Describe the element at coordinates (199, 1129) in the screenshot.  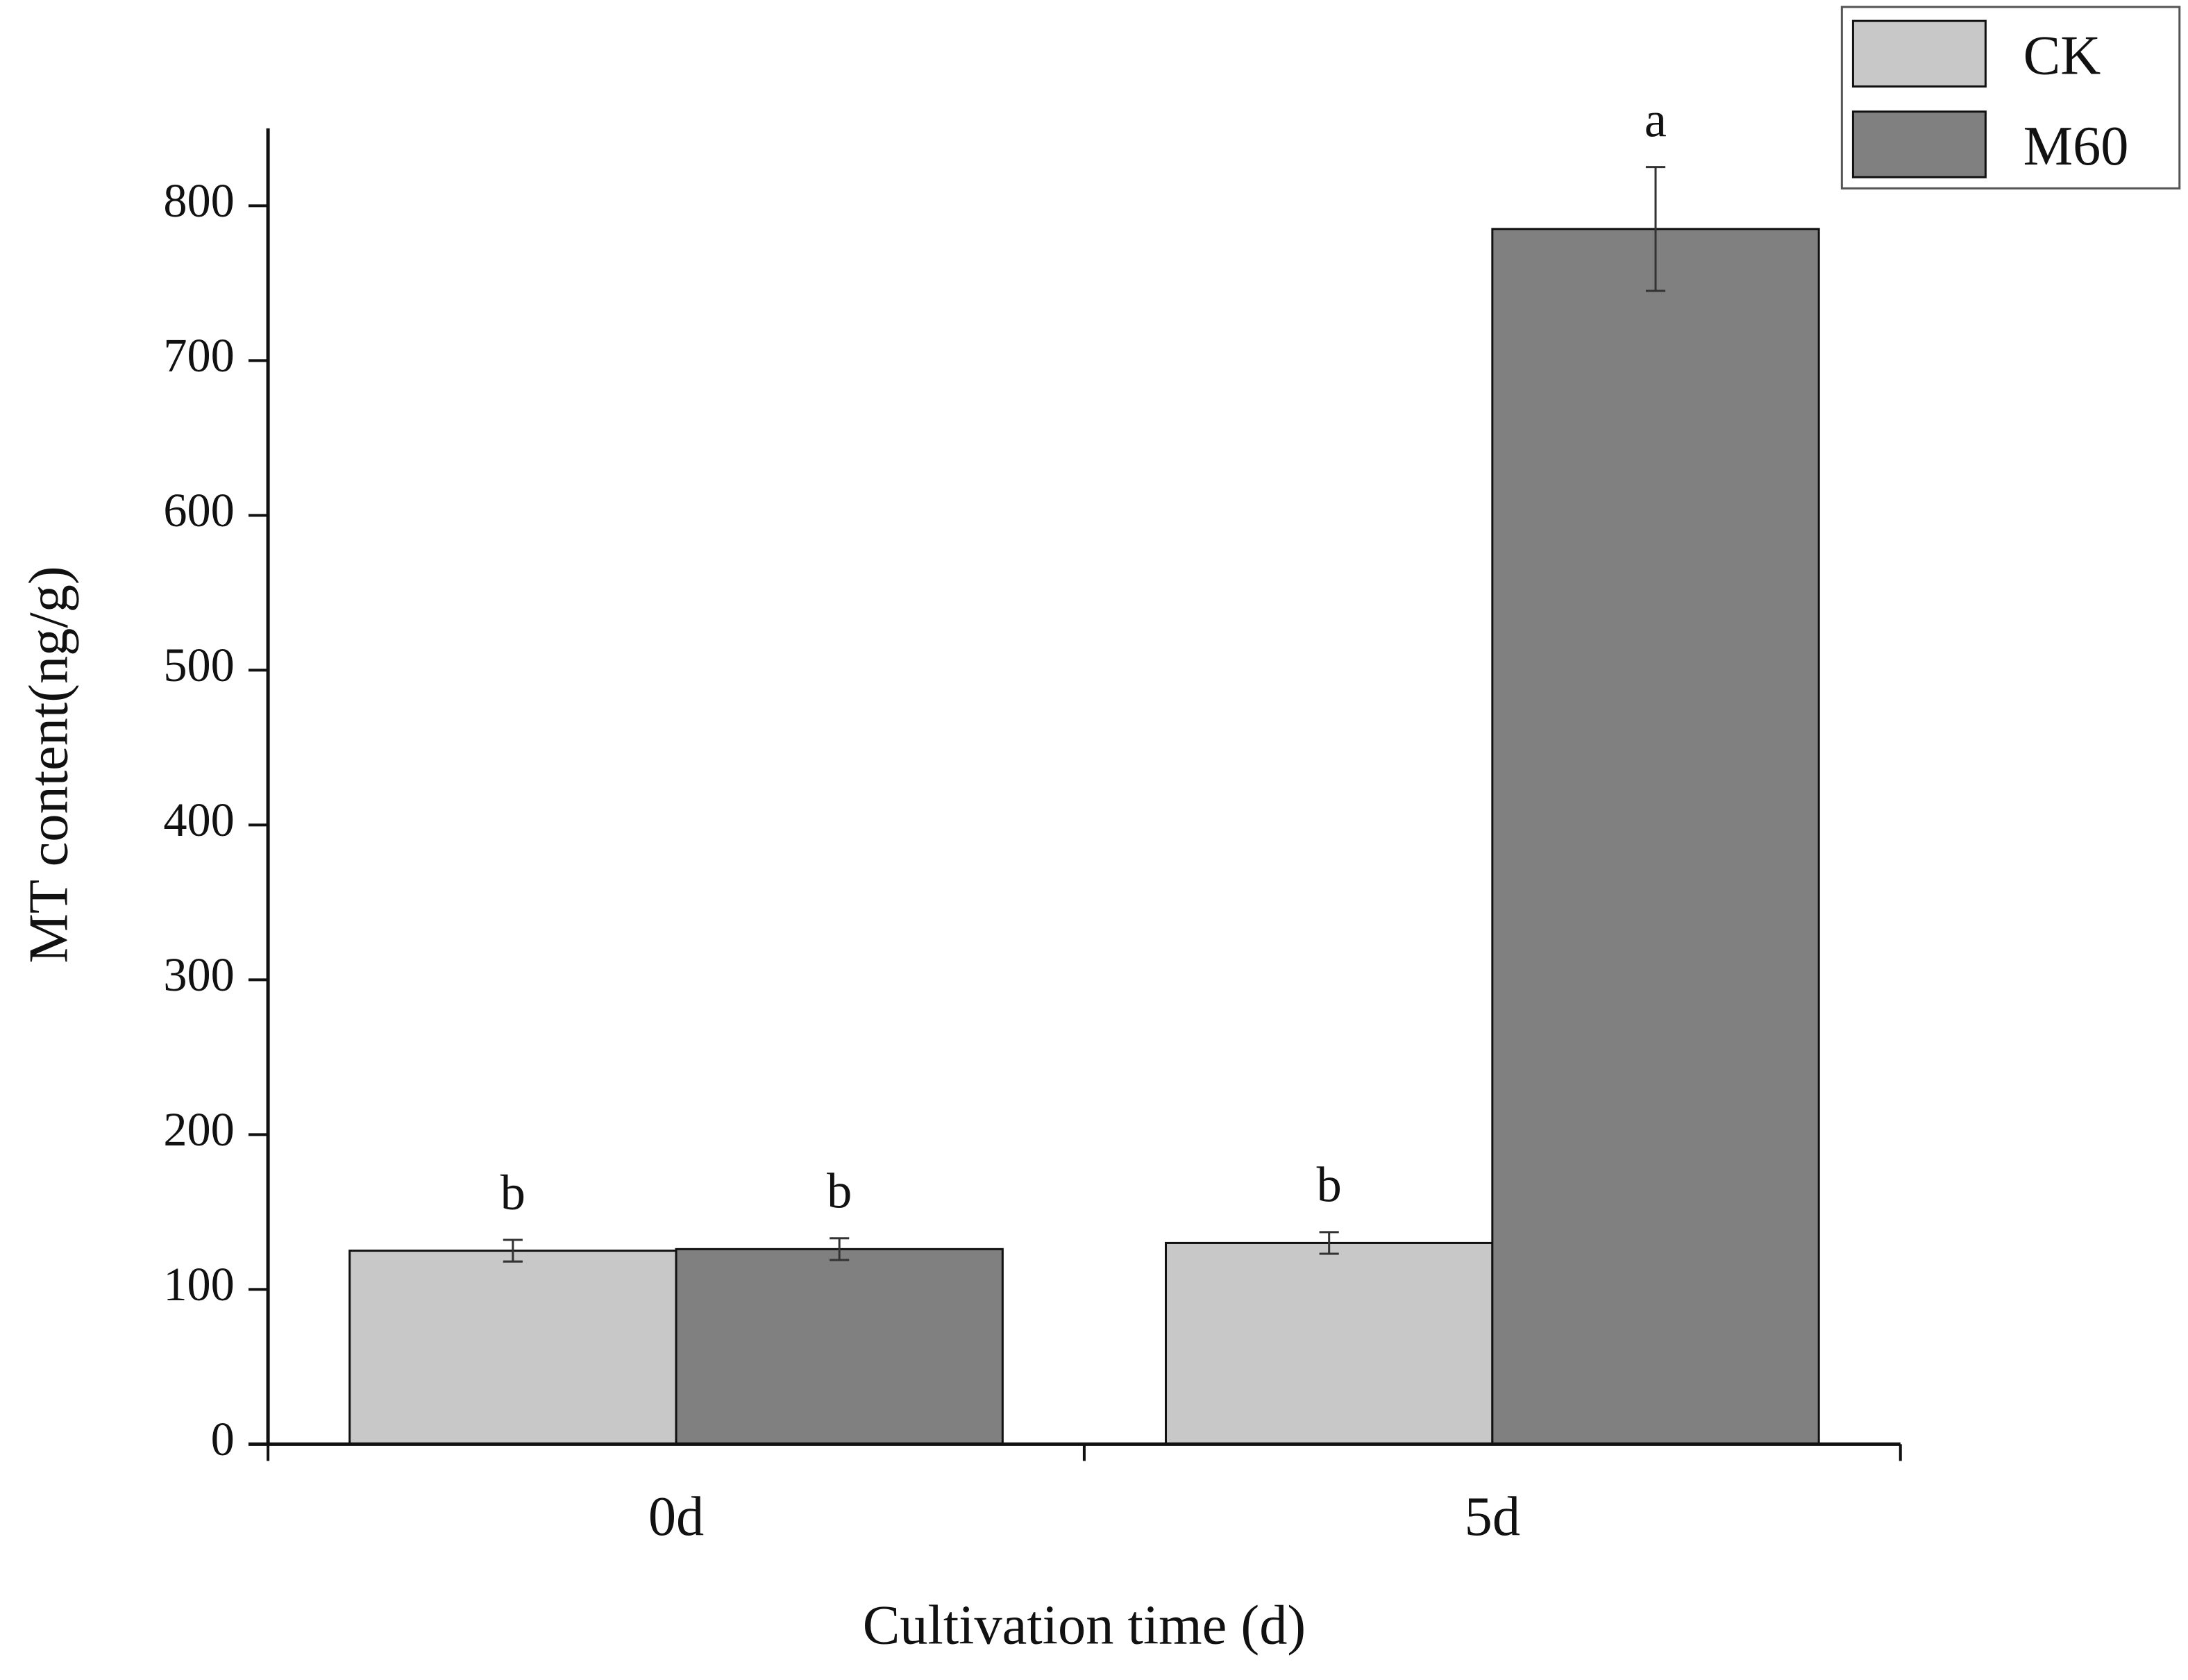
I see `y-tick-label: 200` at that location.